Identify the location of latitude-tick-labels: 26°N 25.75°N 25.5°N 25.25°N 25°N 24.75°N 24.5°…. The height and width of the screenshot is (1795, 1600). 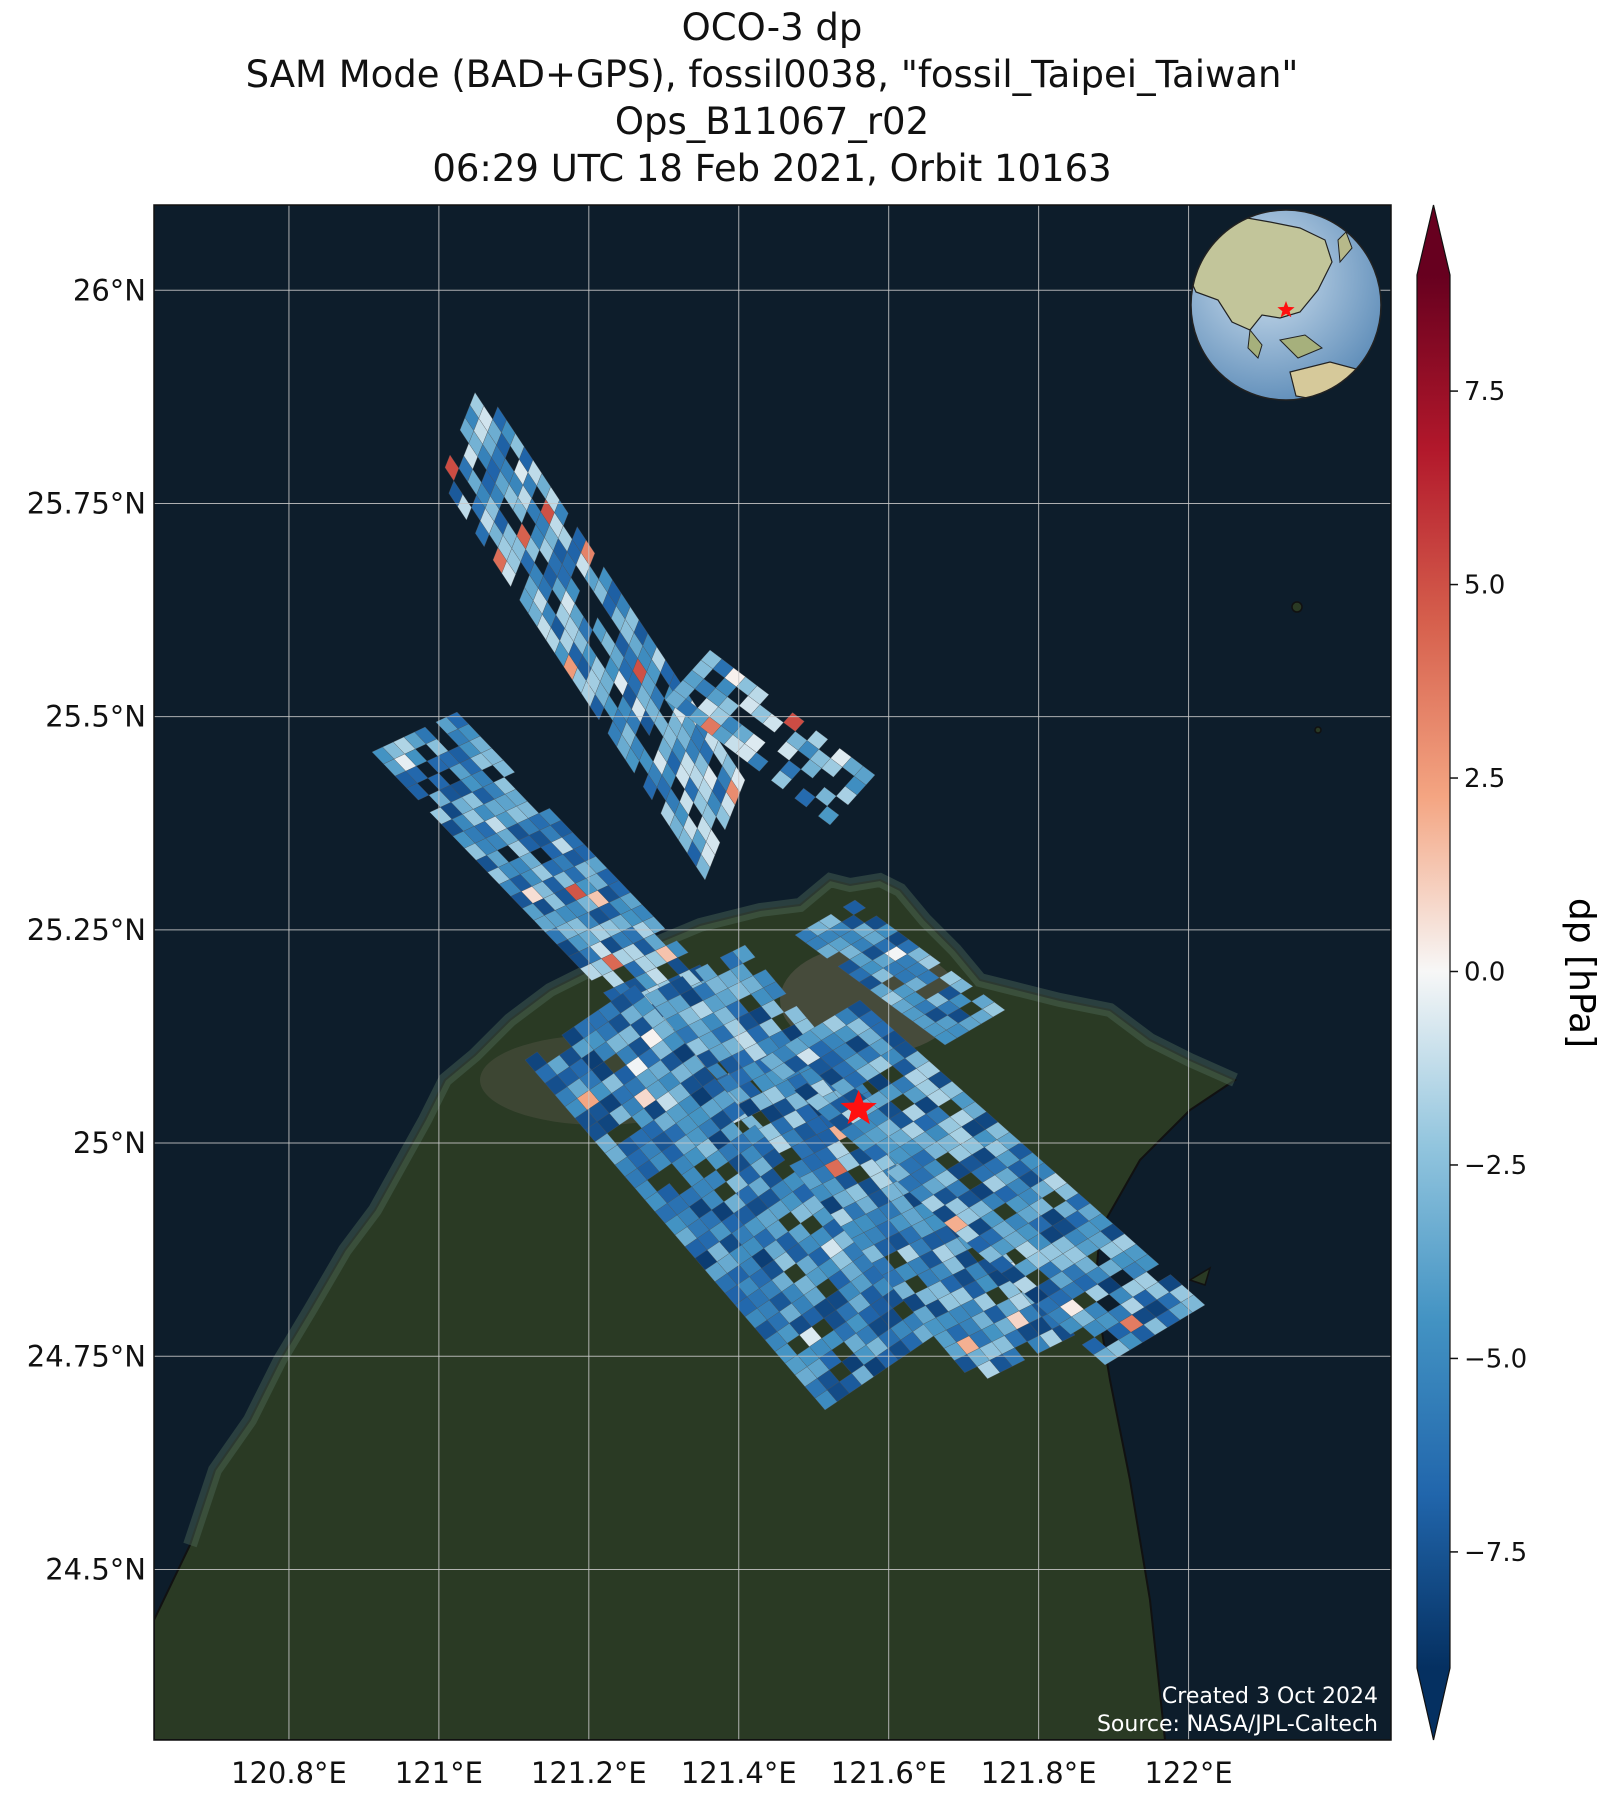
(86, 929).